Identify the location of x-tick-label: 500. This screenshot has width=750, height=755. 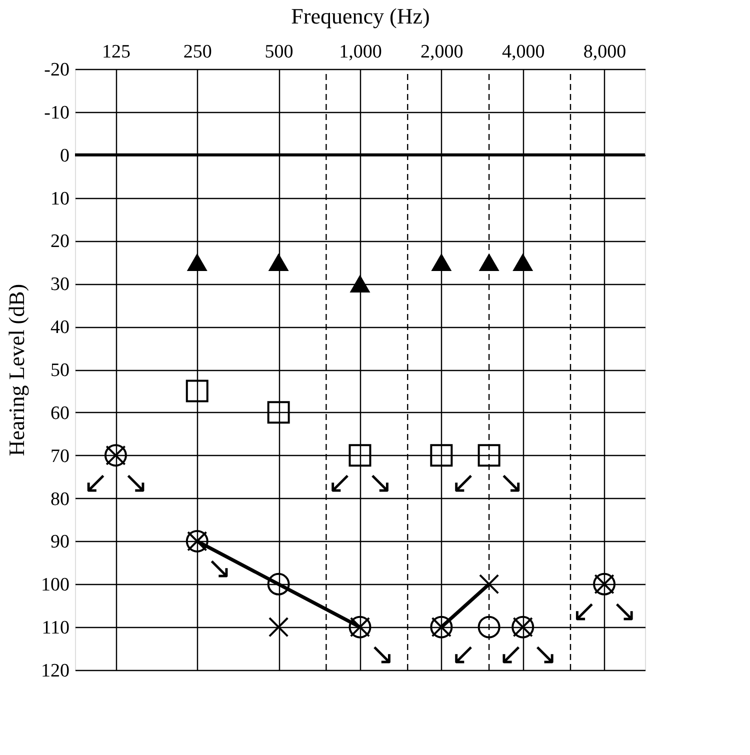
(279, 52).